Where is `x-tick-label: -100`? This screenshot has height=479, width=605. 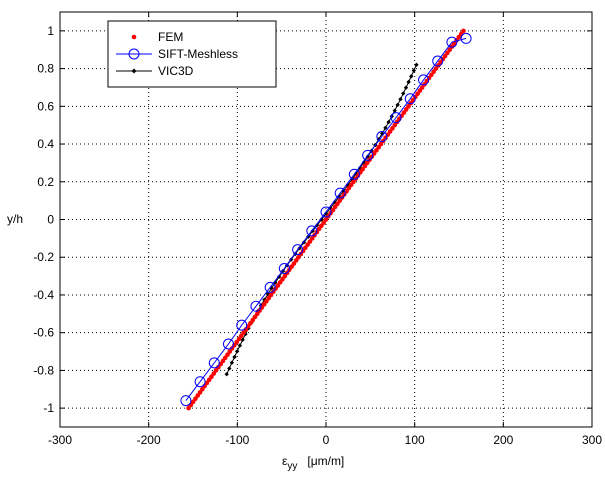
x-tick-label: -100 is located at coordinates (237, 440).